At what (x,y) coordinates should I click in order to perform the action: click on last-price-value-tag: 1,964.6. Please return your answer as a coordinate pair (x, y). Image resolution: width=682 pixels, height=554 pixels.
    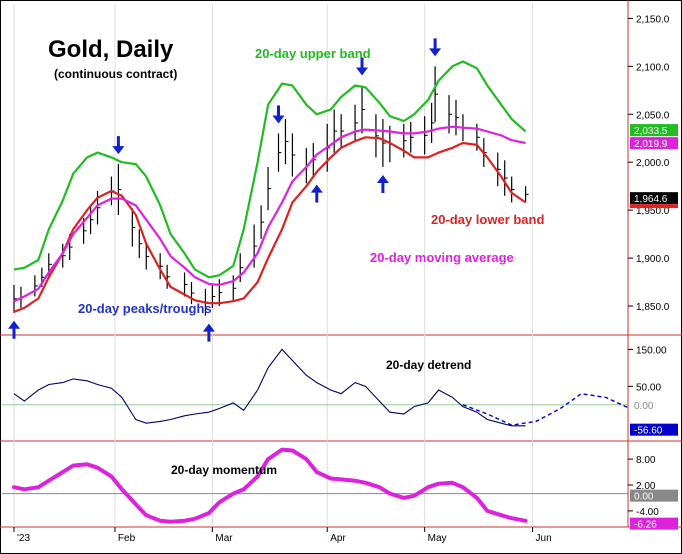
    Looking at the image, I should click on (654, 198).